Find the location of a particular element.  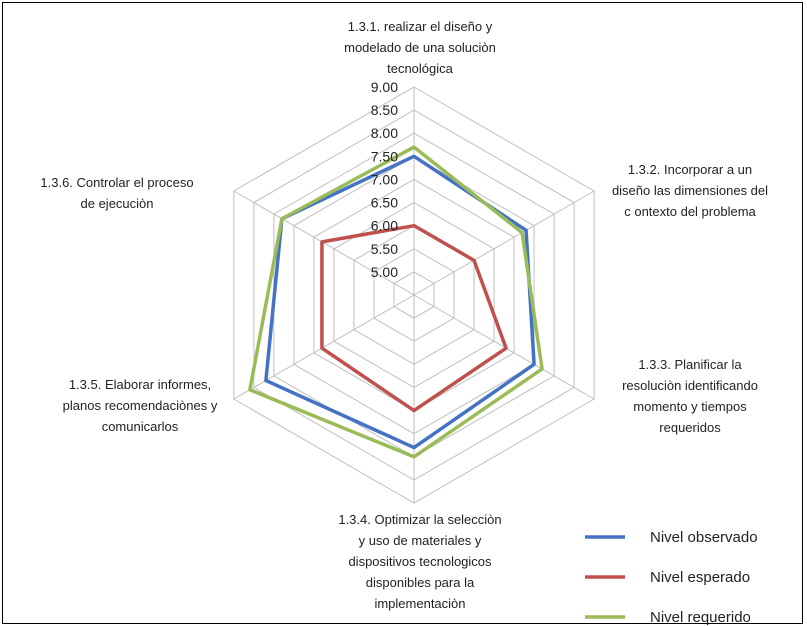

category-label-line: momento y tiempos is located at coordinates (690, 406).